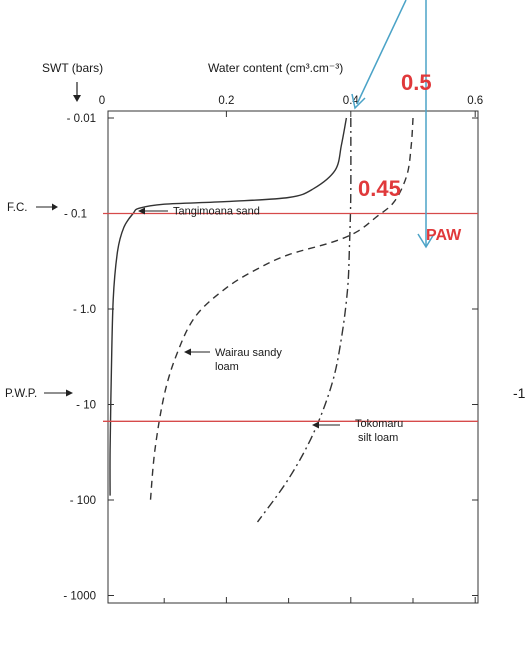 This screenshot has width=526, height=656. What do you see at coordinates (86, 406) in the screenshot?
I see `y-tick-label: - 10` at bounding box center [86, 406].